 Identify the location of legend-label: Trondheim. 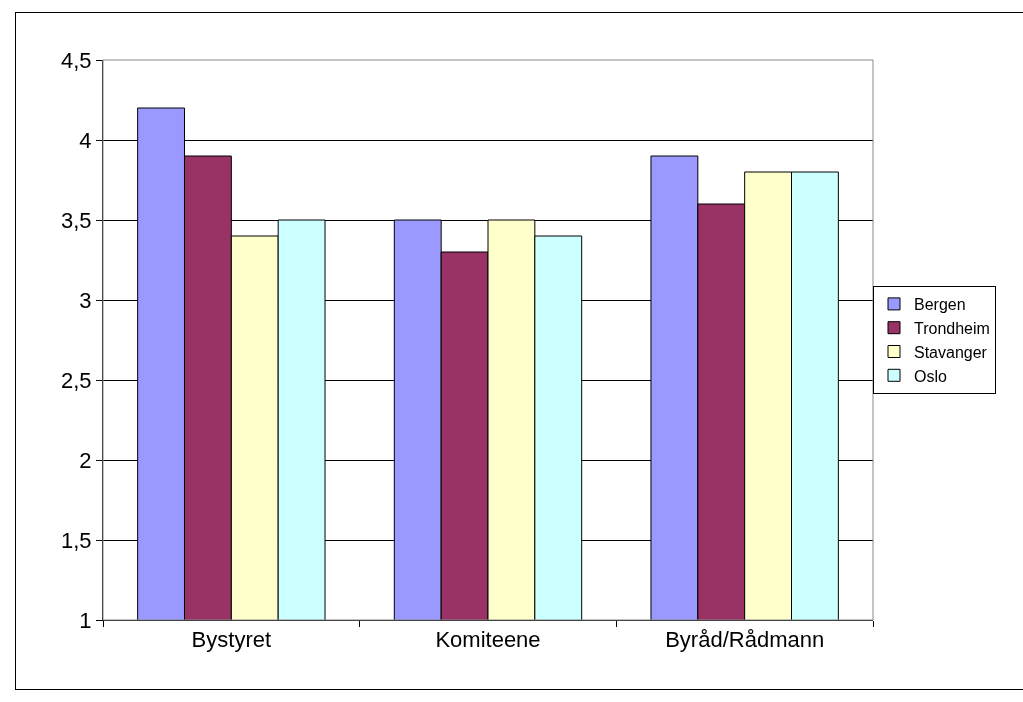
(952, 328).